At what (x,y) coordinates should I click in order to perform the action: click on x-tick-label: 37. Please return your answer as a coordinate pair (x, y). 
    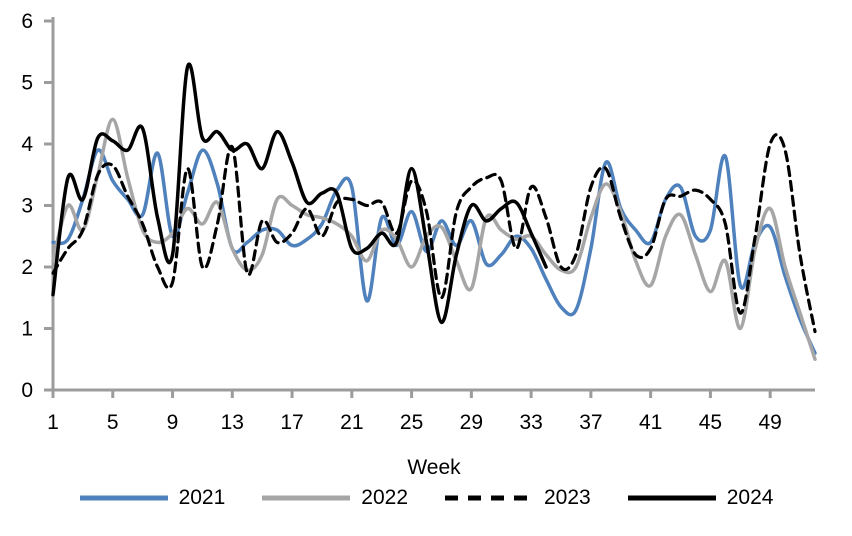
    Looking at the image, I should click on (590, 422).